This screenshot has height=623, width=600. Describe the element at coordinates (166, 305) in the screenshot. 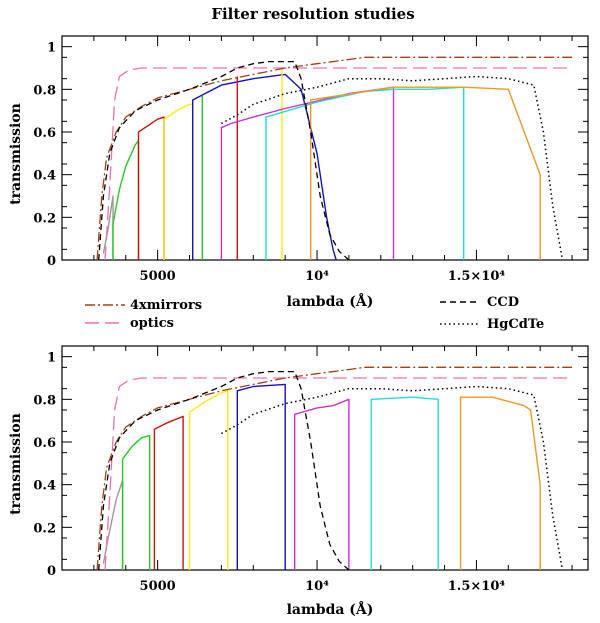

I see `legend-label-mirrors: 4xmirrors` at that location.